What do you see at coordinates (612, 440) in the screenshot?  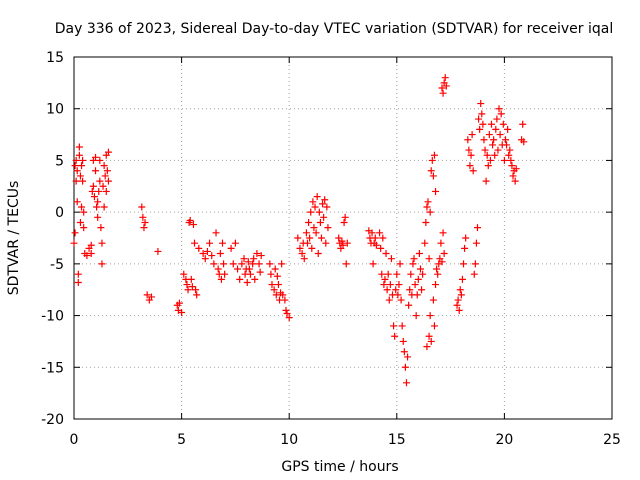 I see `x-tick-label: 25` at bounding box center [612, 440].